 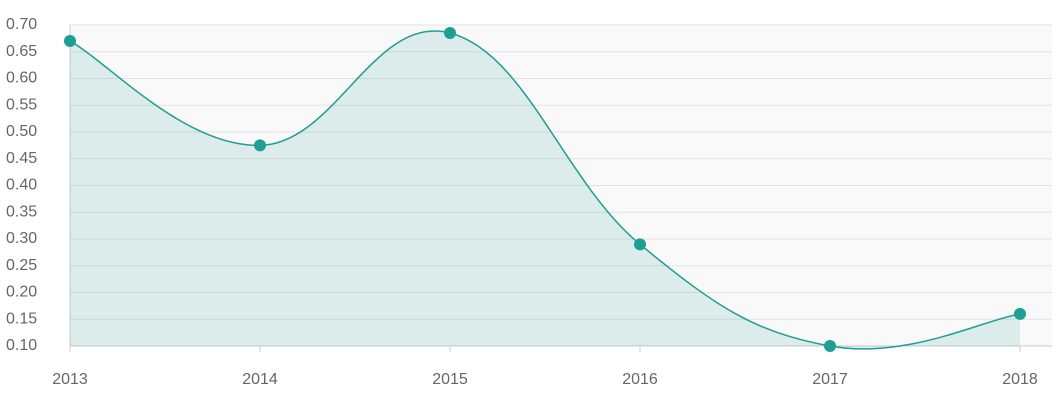 What do you see at coordinates (260, 379) in the screenshot?
I see `x-tick-label: 2014` at bounding box center [260, 379].